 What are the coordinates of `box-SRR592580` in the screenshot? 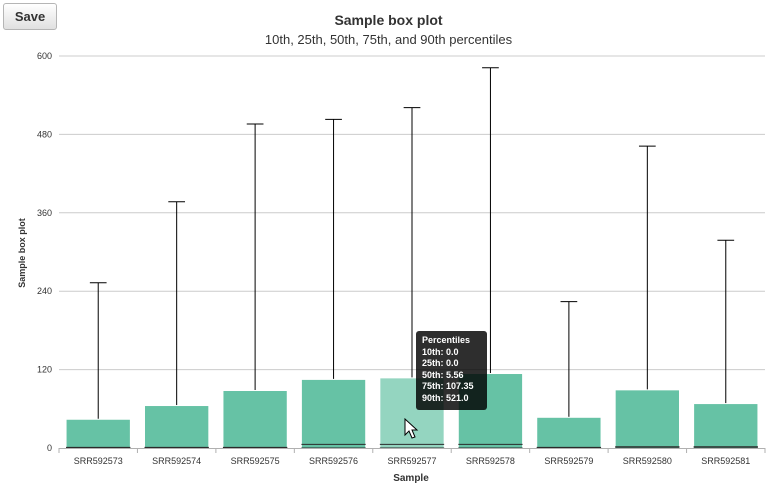 It's located at (647, 297).